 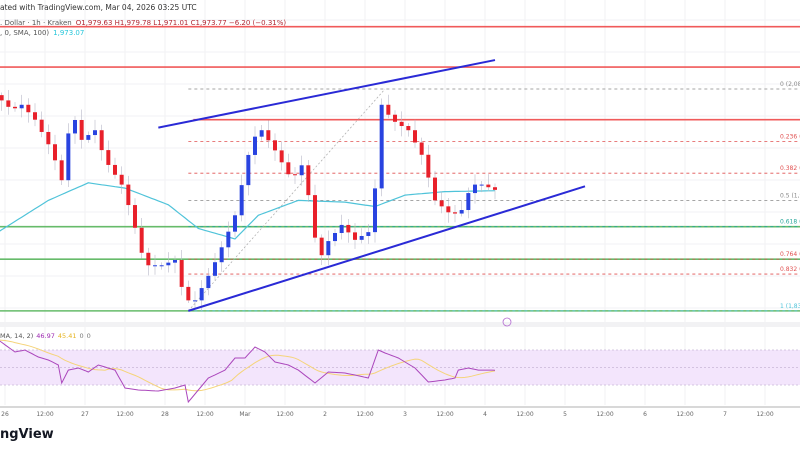 What do you see at coordinates (790, 137) in the screenshot?
I see `fib-level-label: 0.236 (2,029` at bounding box center [790, 137].